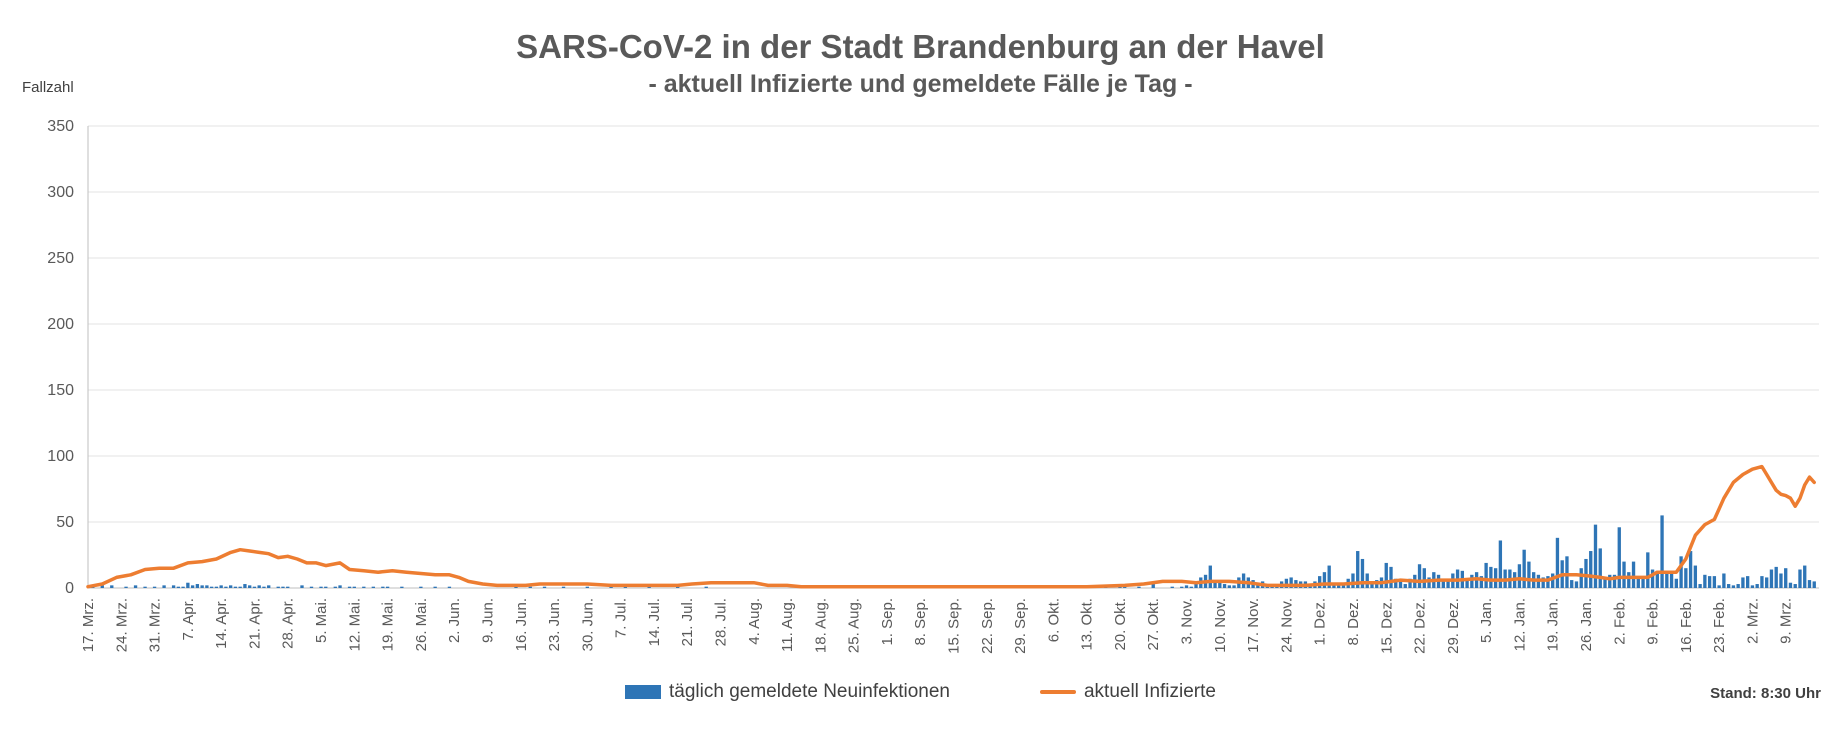 This screenshot has height=729, width=1841. What do you see at coordinates (1786, 621) in the screenshot?
I see `x-tick-label: 9. Mrz.` at bounding box center [1786, 621].